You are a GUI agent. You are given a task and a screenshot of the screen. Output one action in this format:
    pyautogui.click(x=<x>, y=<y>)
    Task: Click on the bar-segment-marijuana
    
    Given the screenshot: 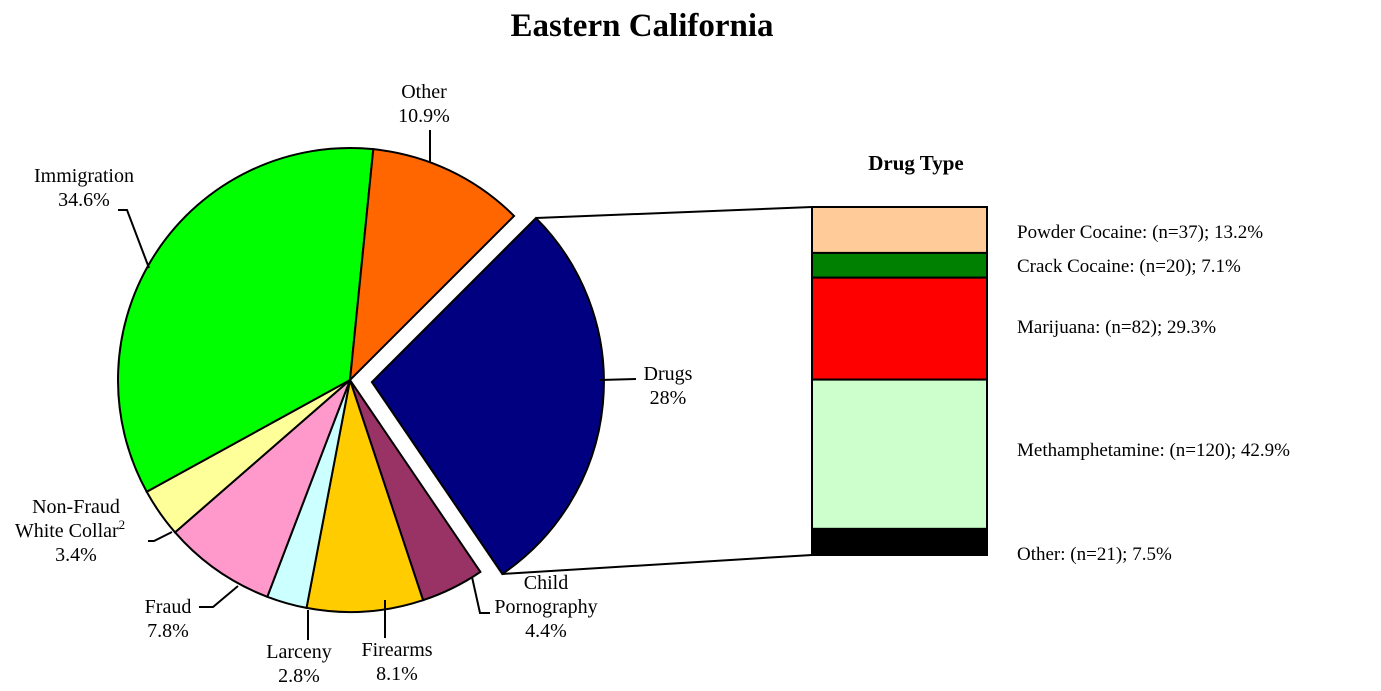 What is the action you would take?
    pyautogui.click(x=899, y=328)
    